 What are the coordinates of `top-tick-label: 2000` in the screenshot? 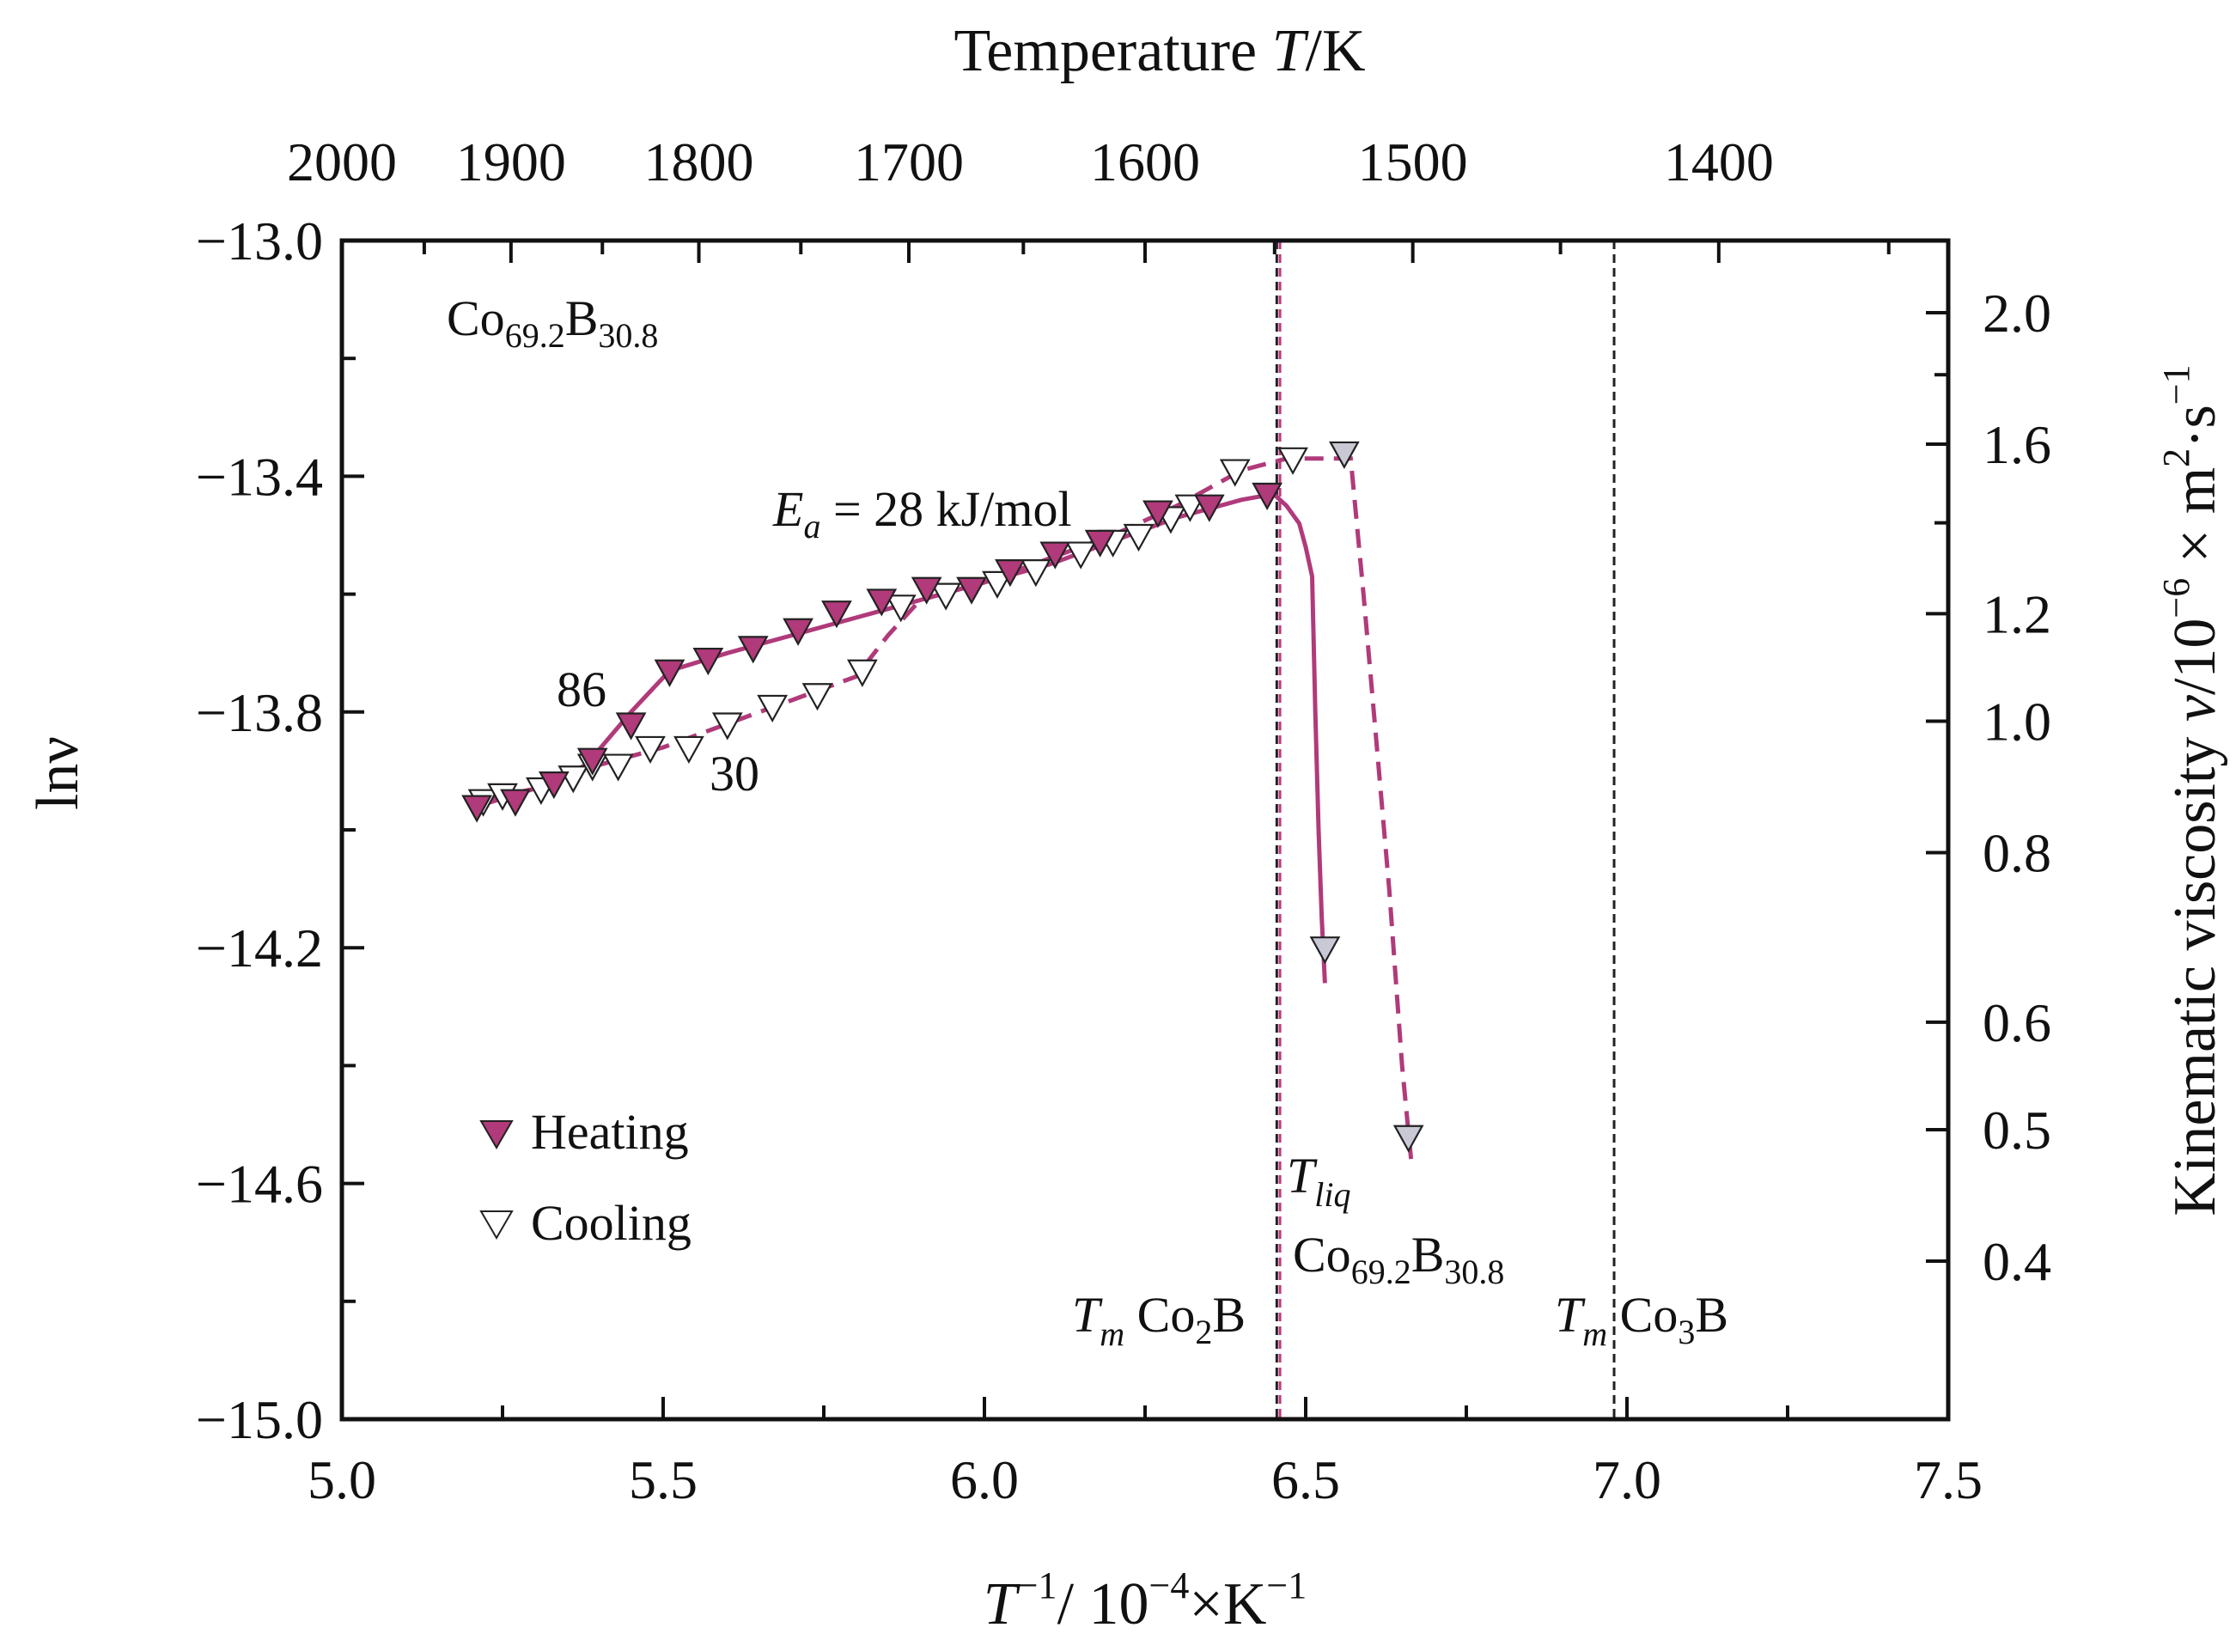 It's located at (342, 162).